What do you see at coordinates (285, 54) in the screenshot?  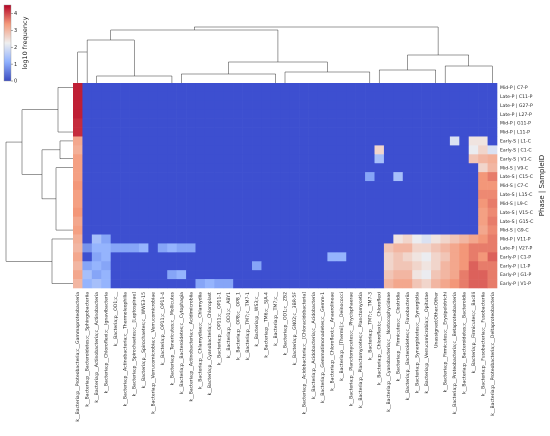 I see `column-dendrogram` at bounding box center [285, 54].